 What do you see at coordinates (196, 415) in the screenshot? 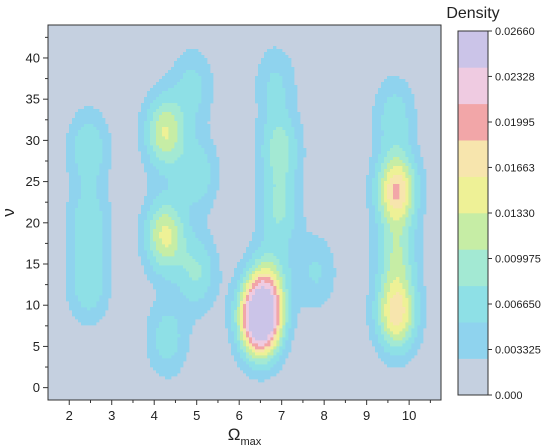
I see `x-tick-label: 5` at bounding box center [196, 415].